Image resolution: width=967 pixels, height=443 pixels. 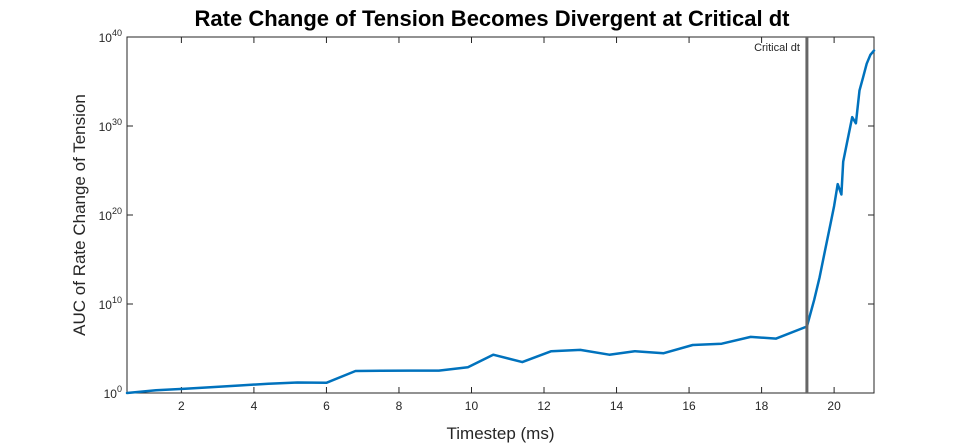 I want to click on y-tick-label-exponent: 0, so click(x=119, y=389).